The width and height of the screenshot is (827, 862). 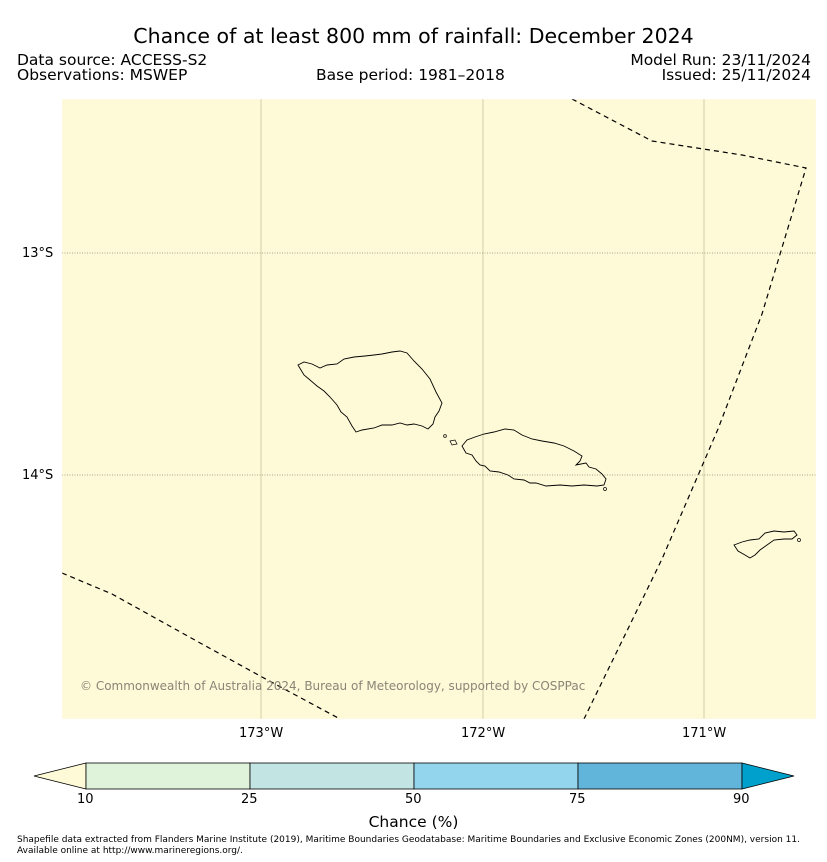 What do you see at coordinates (370, 391) in the screenshot?
I see `savaii-island` at bounding box center [370, 391].